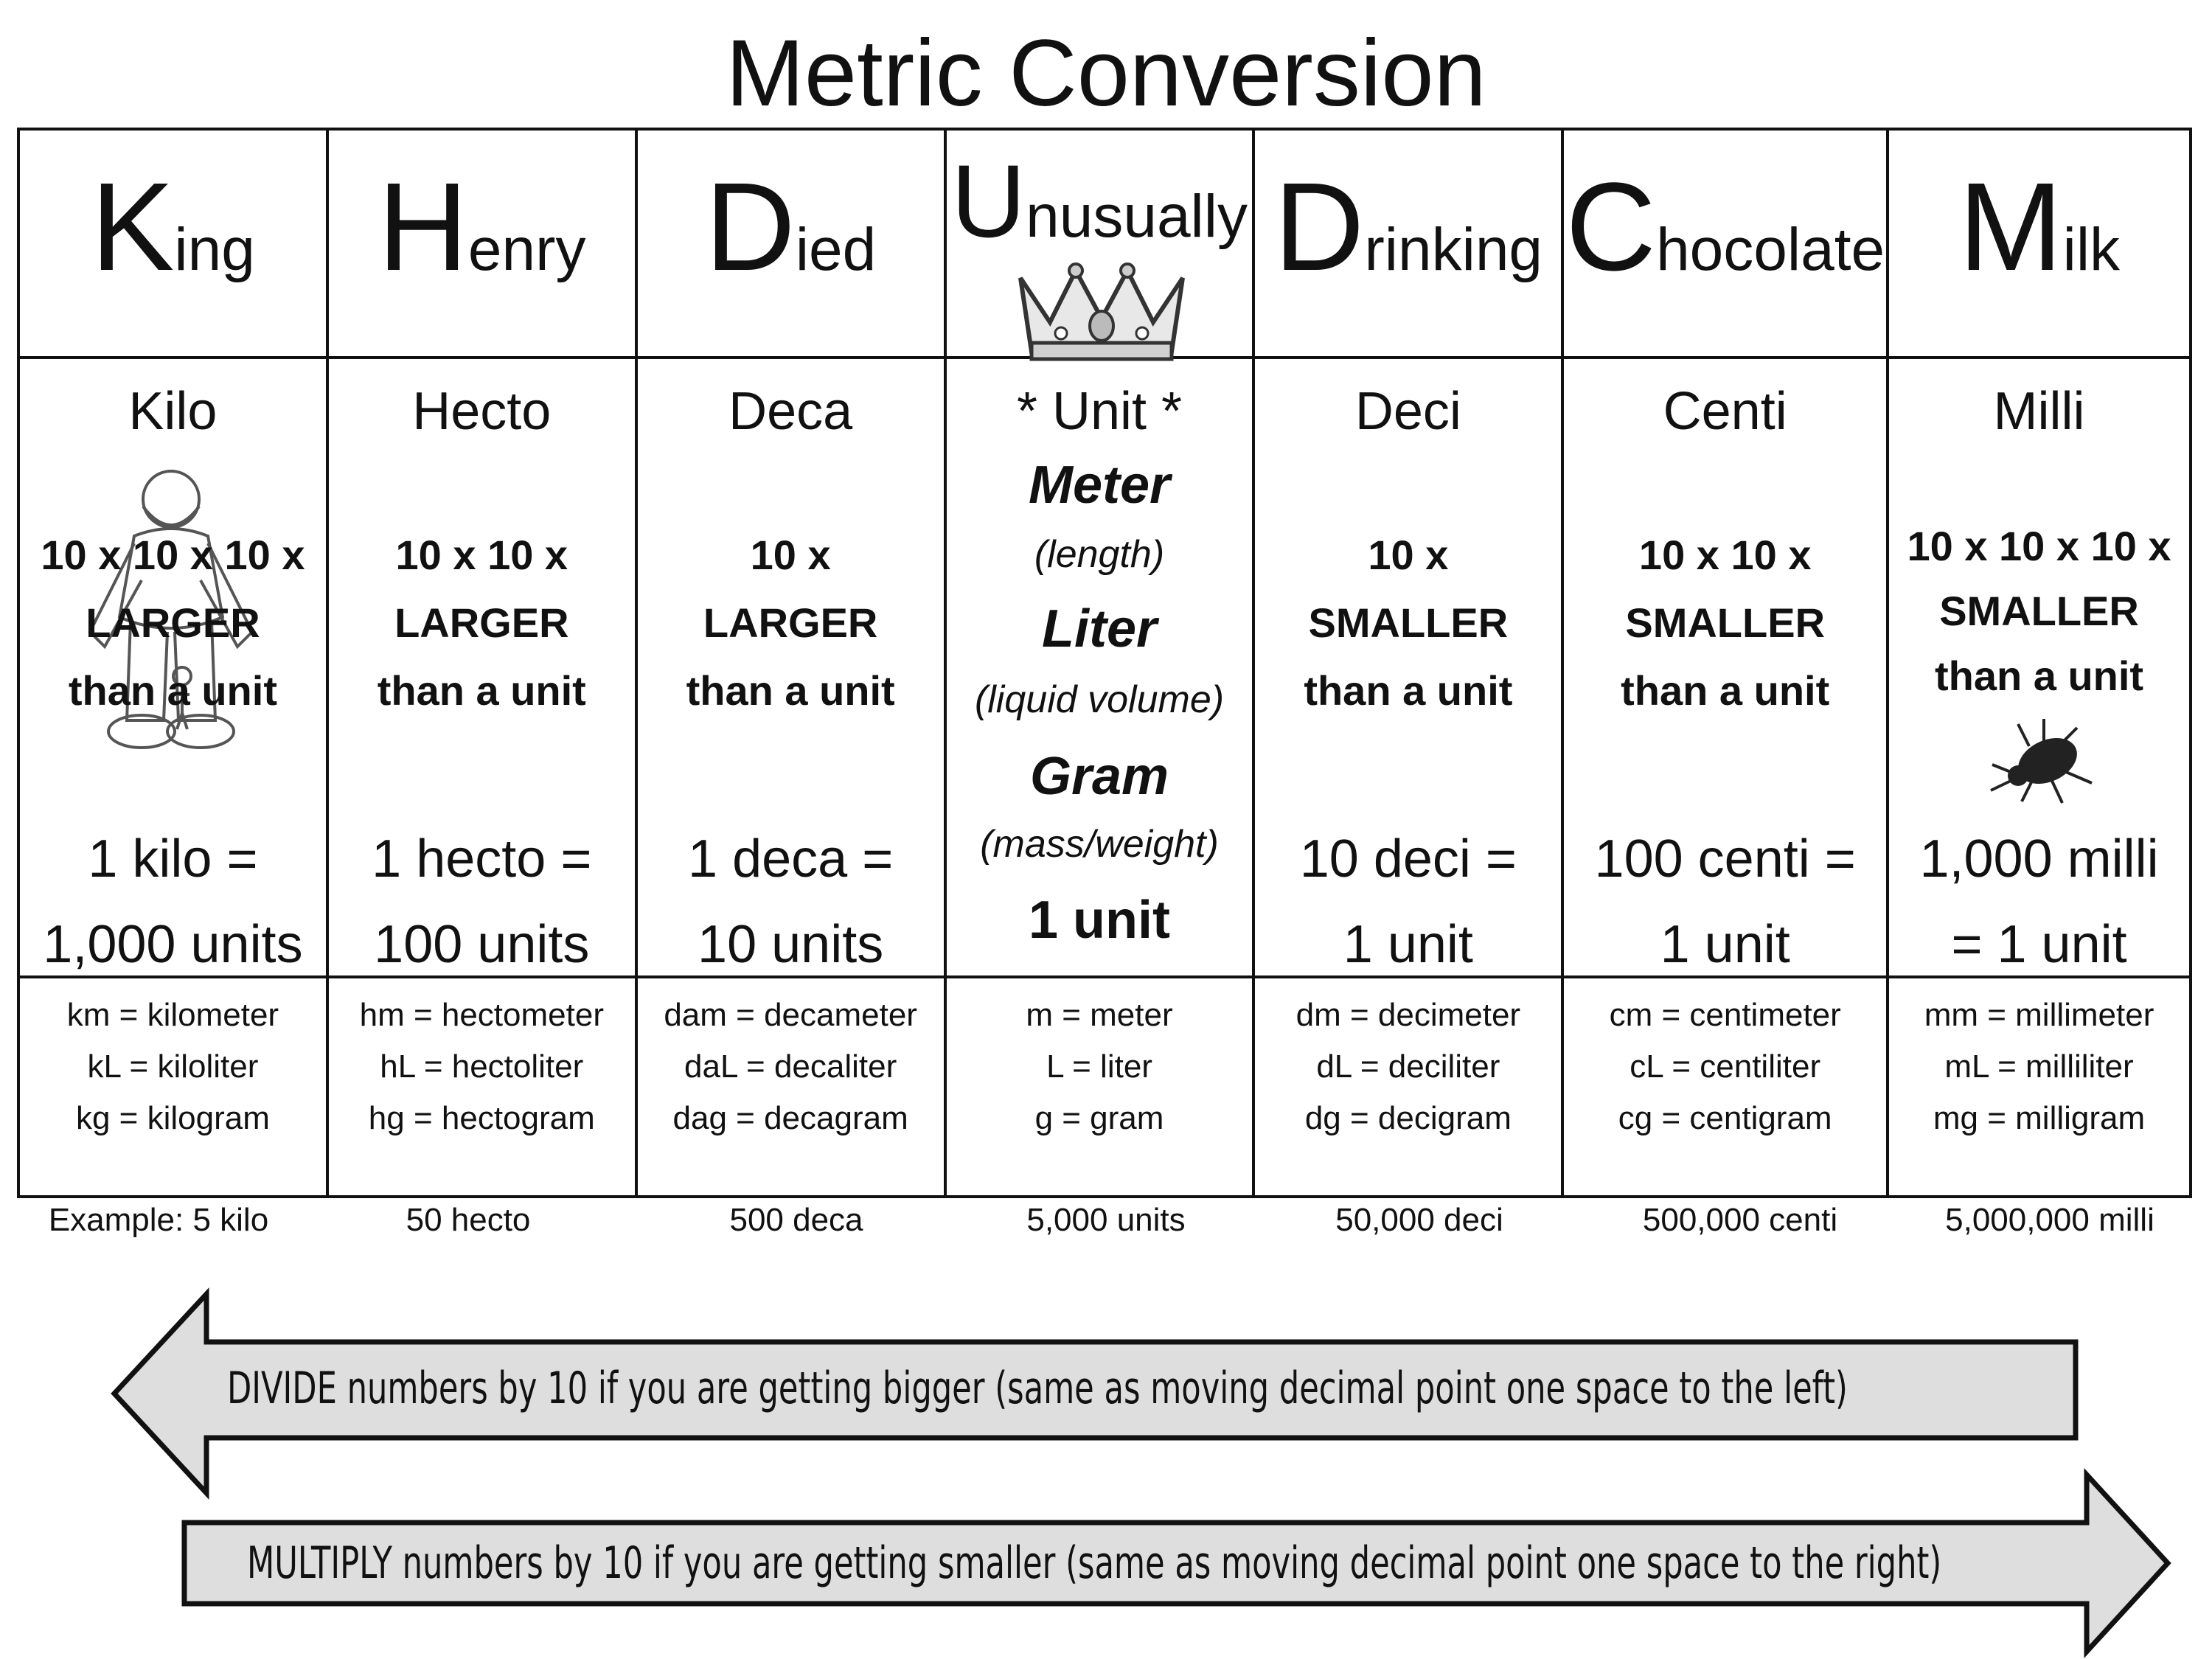  What do you see at coordinates (1106, 73) in the screenshot?
I see `page-title: Metric Conversion` at bounding box center [1106, 73].